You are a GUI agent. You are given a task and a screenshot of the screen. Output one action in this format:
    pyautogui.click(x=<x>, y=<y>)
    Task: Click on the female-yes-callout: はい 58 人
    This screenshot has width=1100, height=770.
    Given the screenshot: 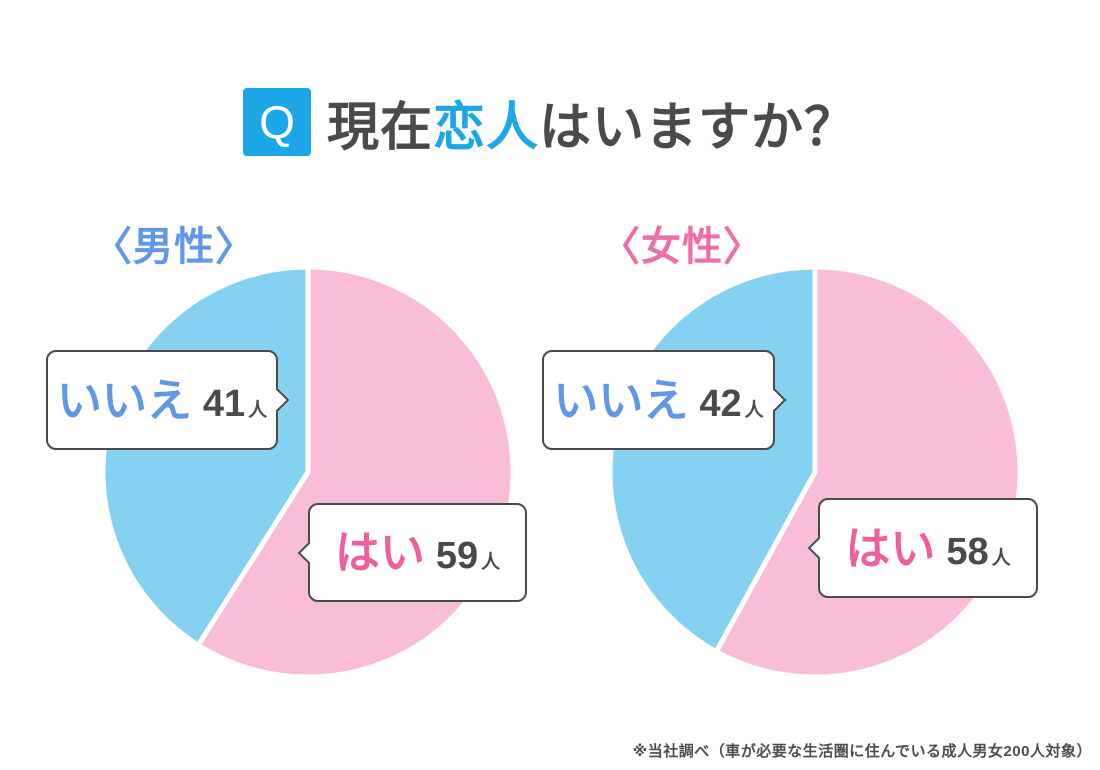 What is the action you would take?
    pyautogui.click(x=922, y=548)
    